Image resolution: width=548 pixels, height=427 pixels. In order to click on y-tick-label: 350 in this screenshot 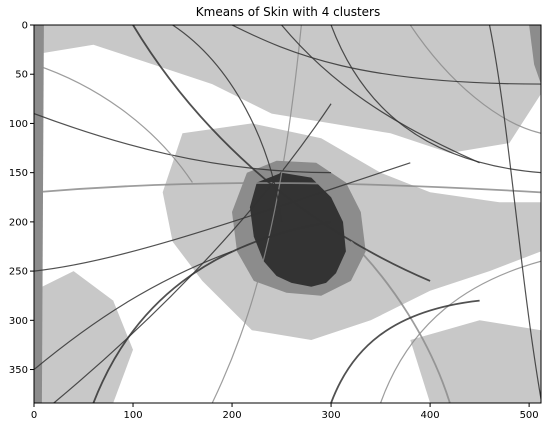, I will do `click(18, 370)`.